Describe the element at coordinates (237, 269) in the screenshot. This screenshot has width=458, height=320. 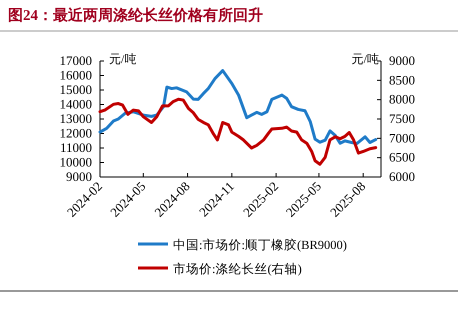
I see `legend-label: 市场价:涤纶长丝(右轴)` at that location.